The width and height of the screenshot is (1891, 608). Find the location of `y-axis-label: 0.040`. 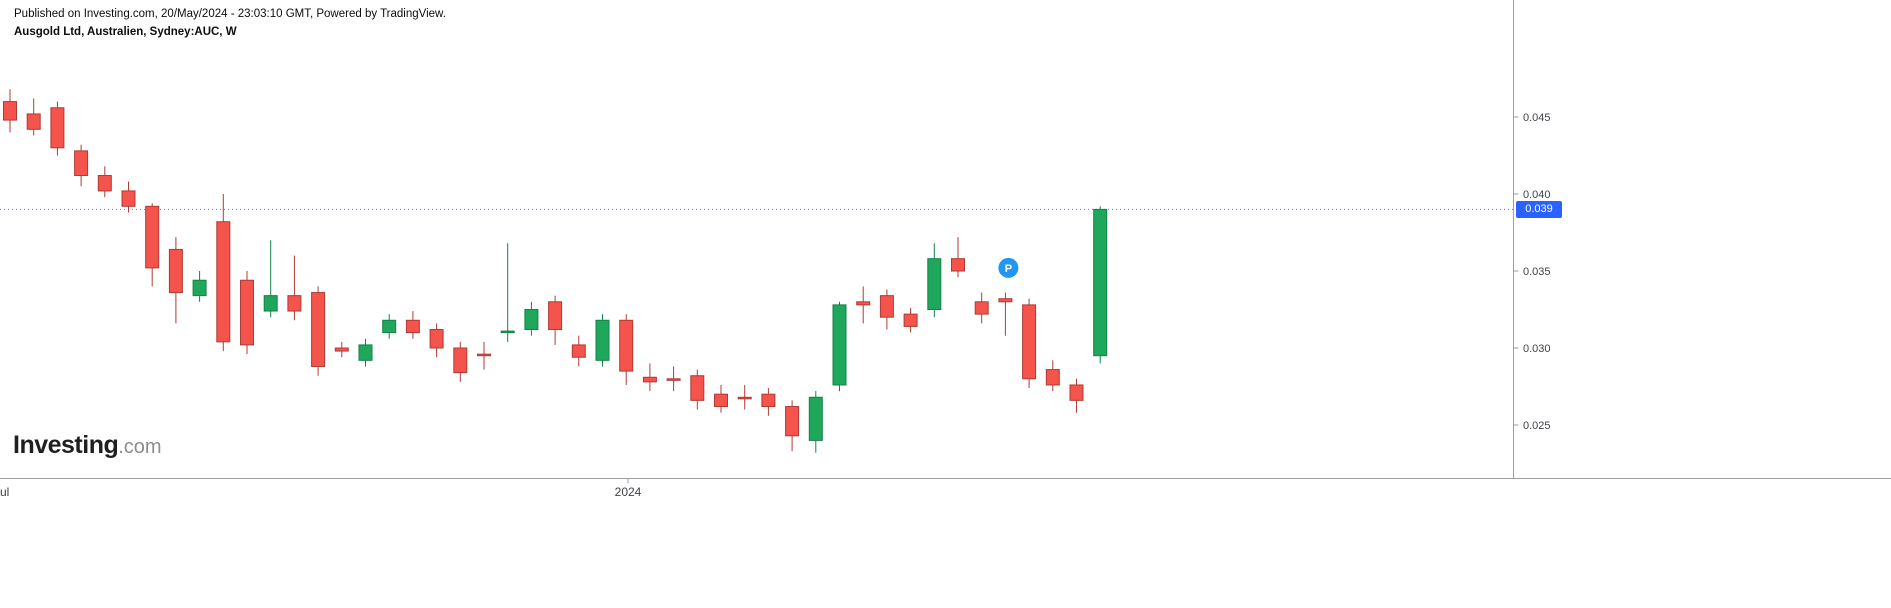

y-axis-label: 0.040 is located at coordinates (1537, 195).